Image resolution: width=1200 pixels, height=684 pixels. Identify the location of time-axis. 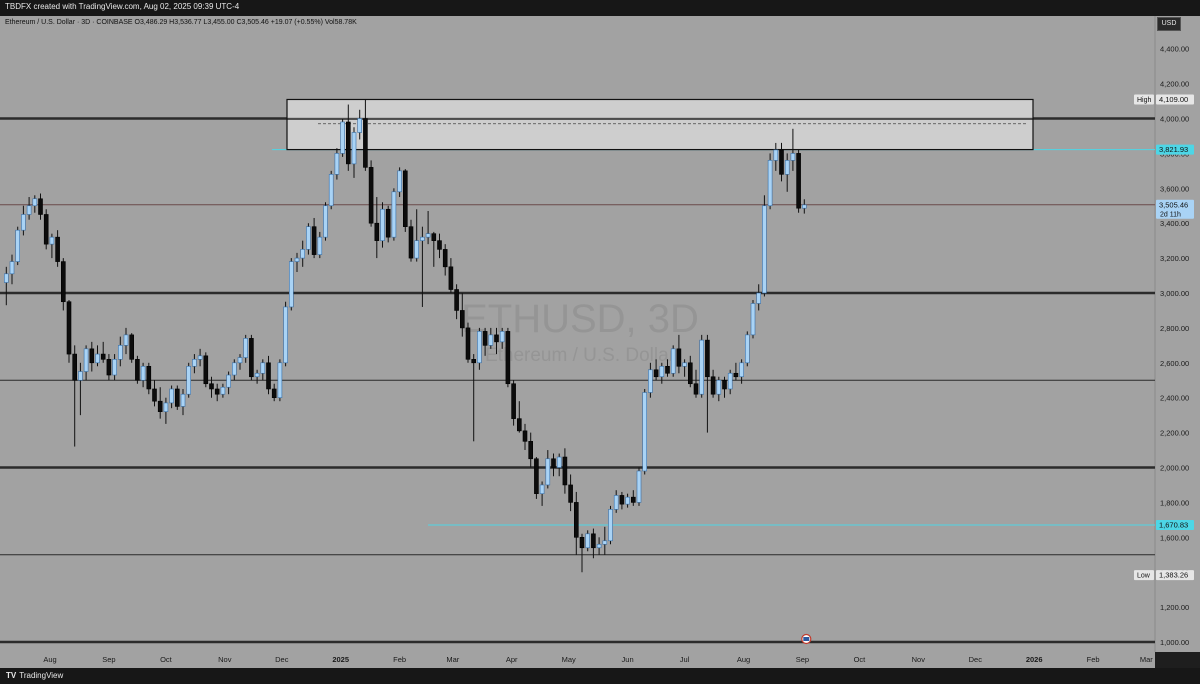
(577, 660).